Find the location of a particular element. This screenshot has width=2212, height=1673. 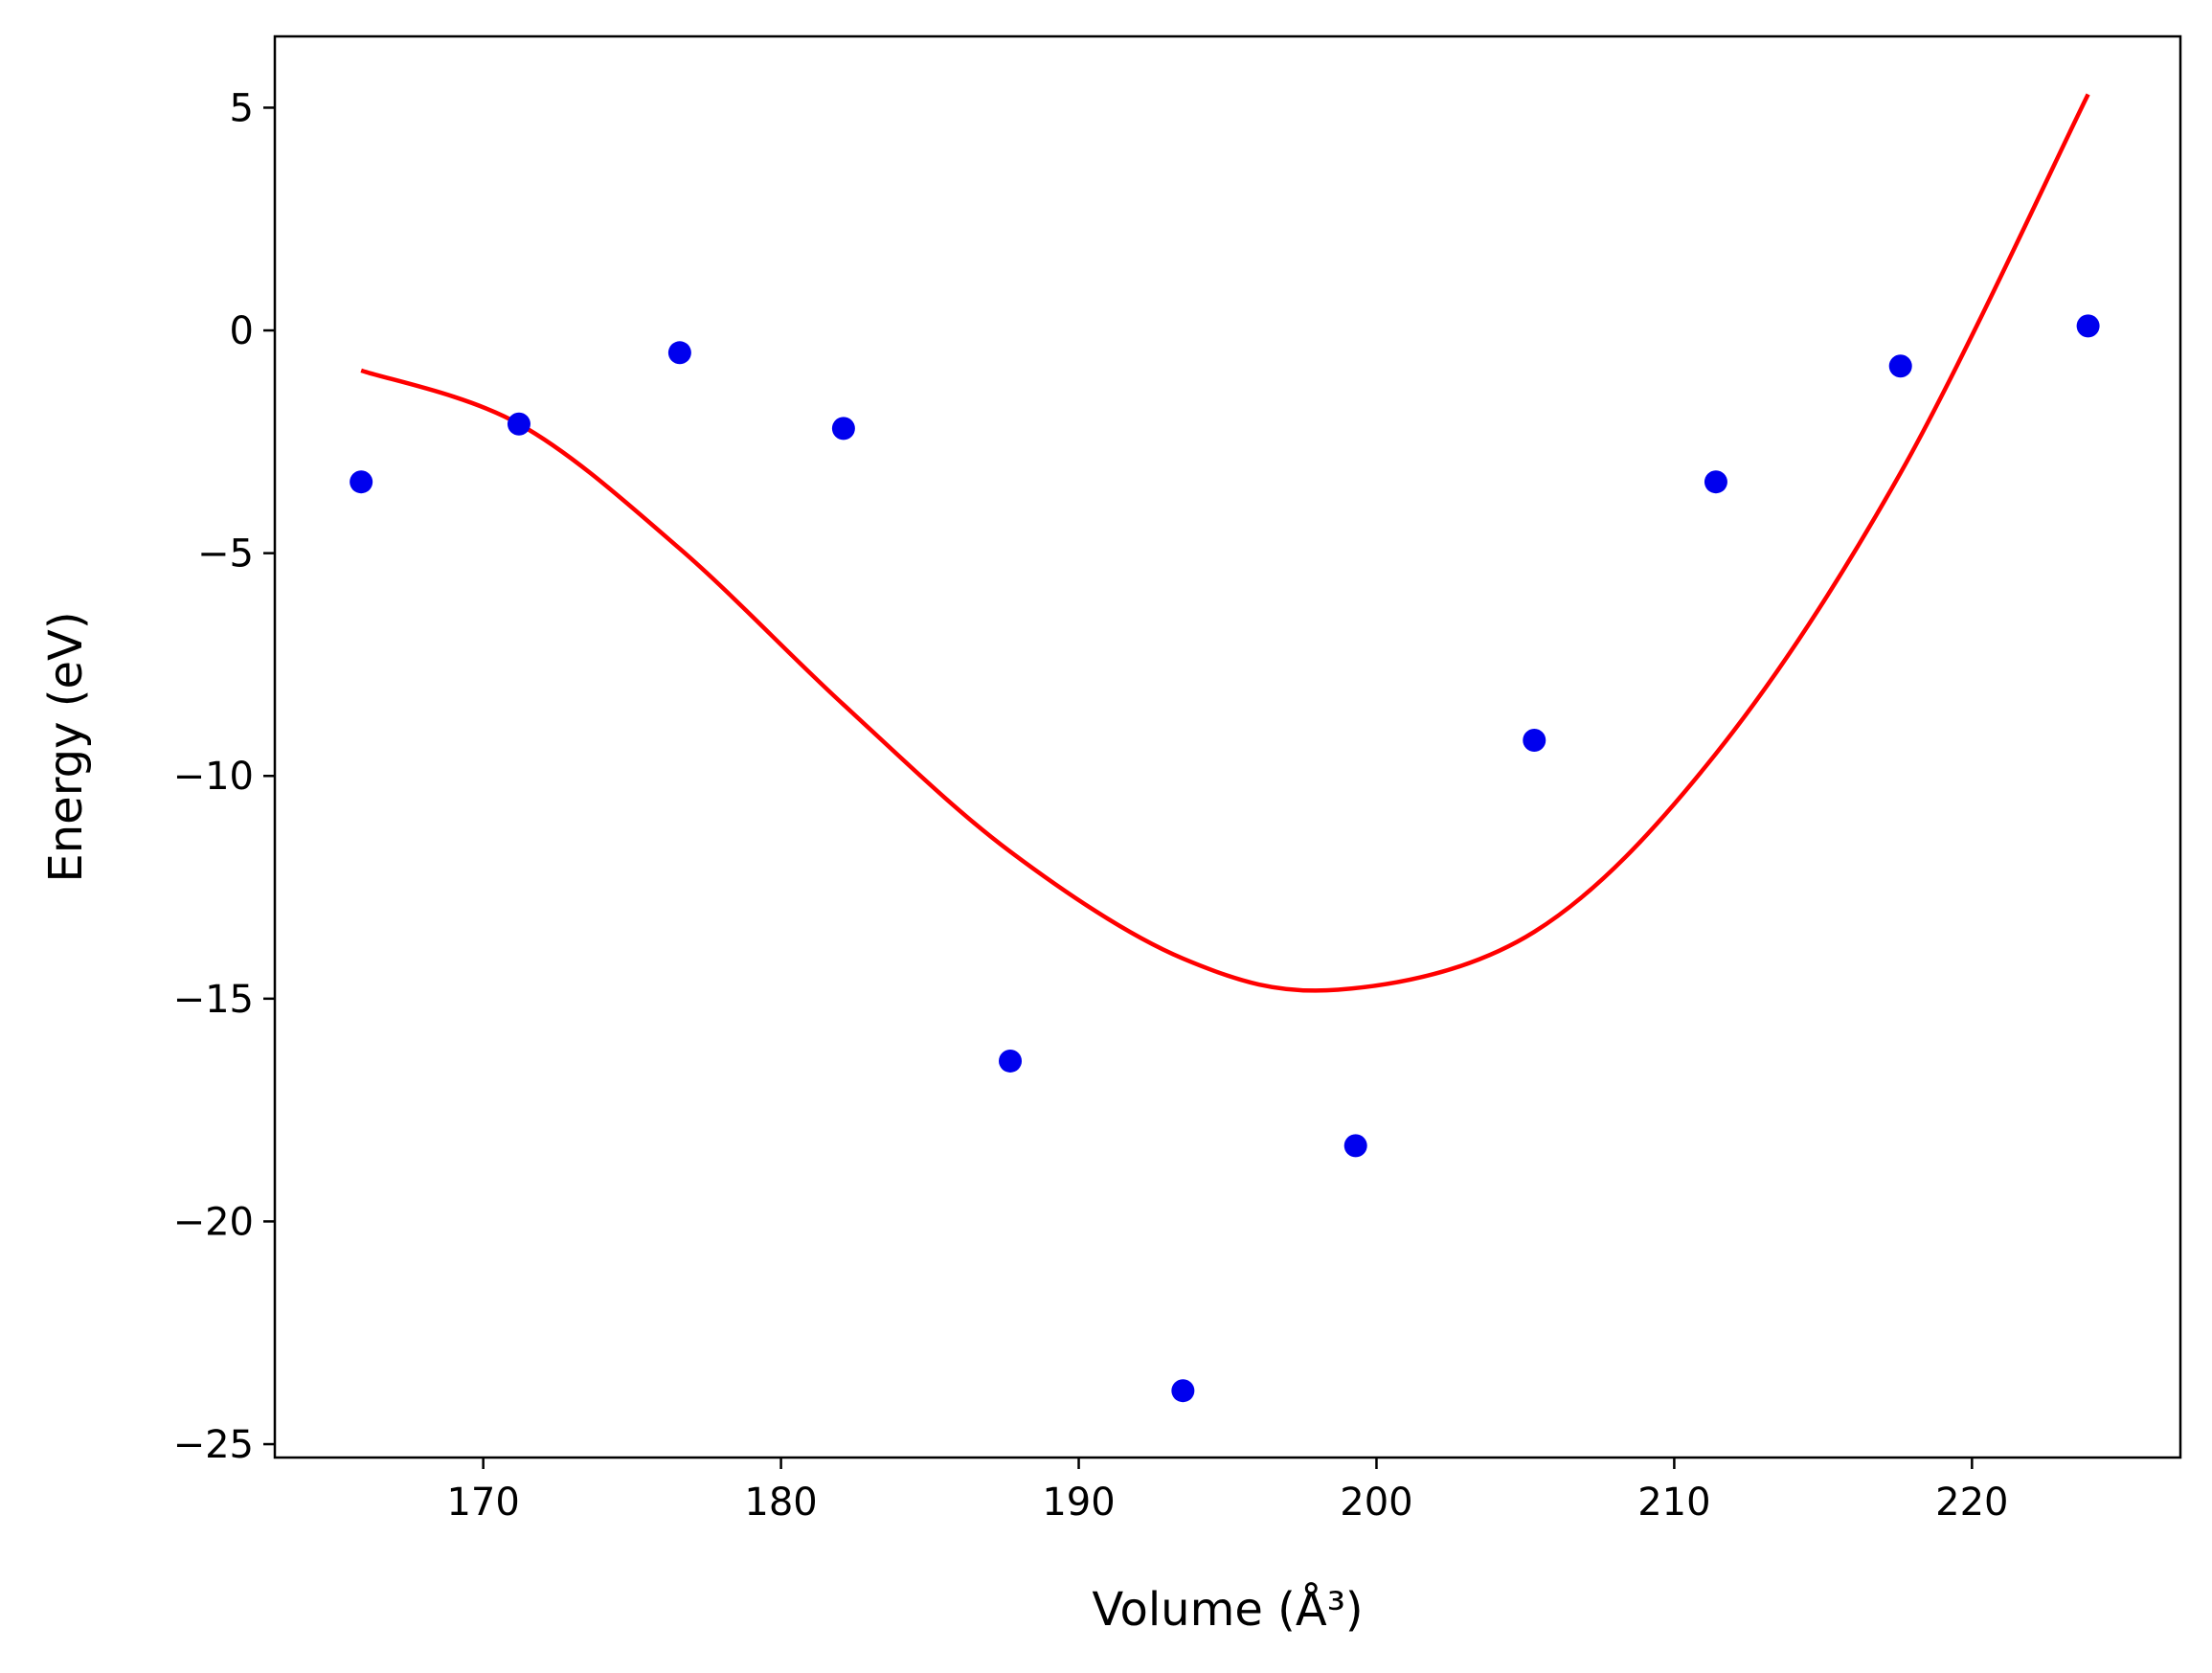

y-tick-label: 5 is located at coordinates (242, 108).